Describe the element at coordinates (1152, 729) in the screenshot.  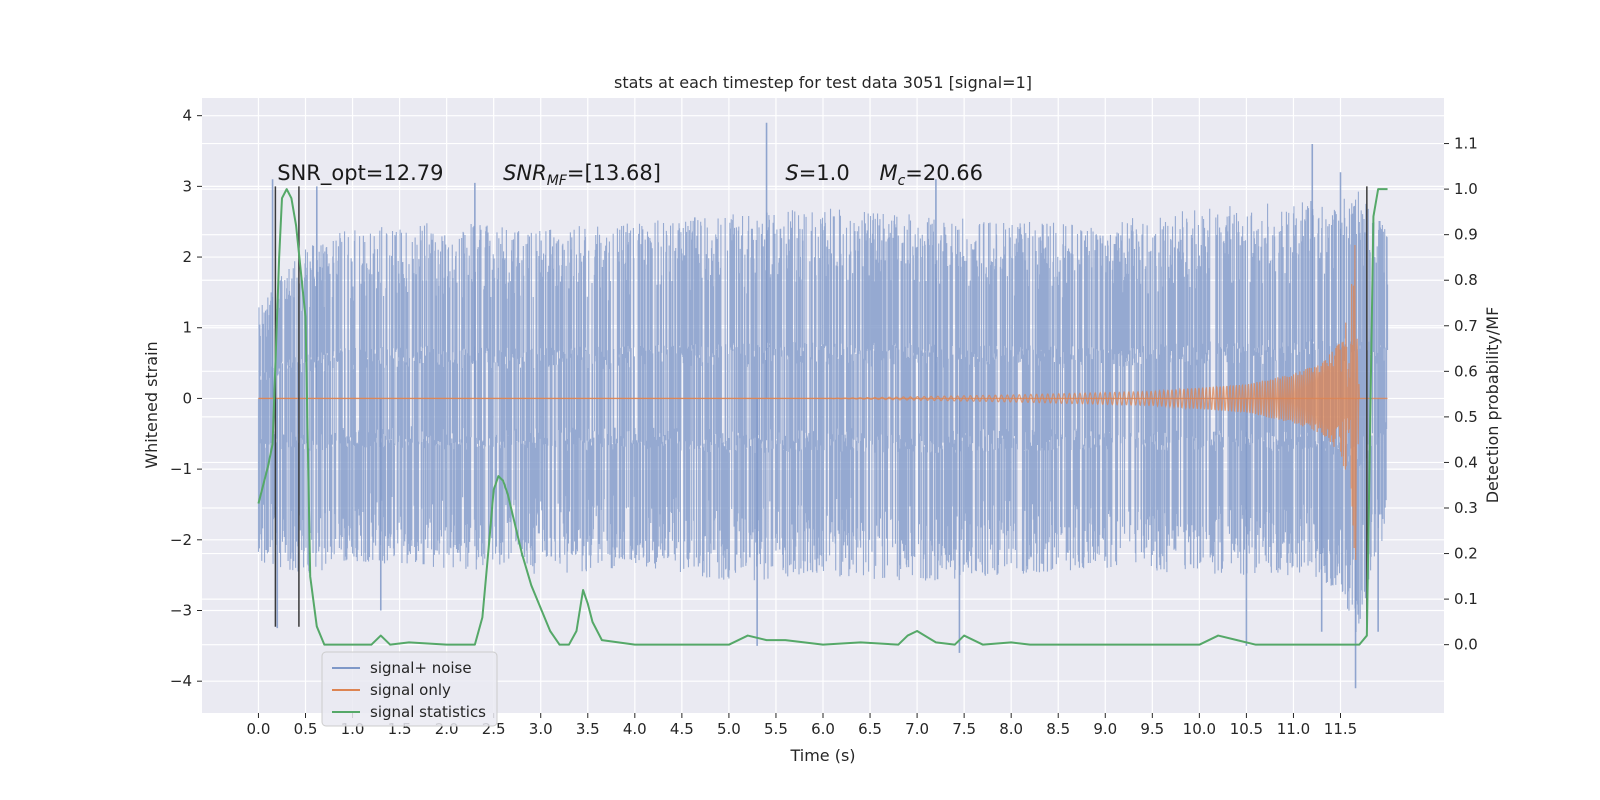
I see `x-tick-label: 9.5` at that location.